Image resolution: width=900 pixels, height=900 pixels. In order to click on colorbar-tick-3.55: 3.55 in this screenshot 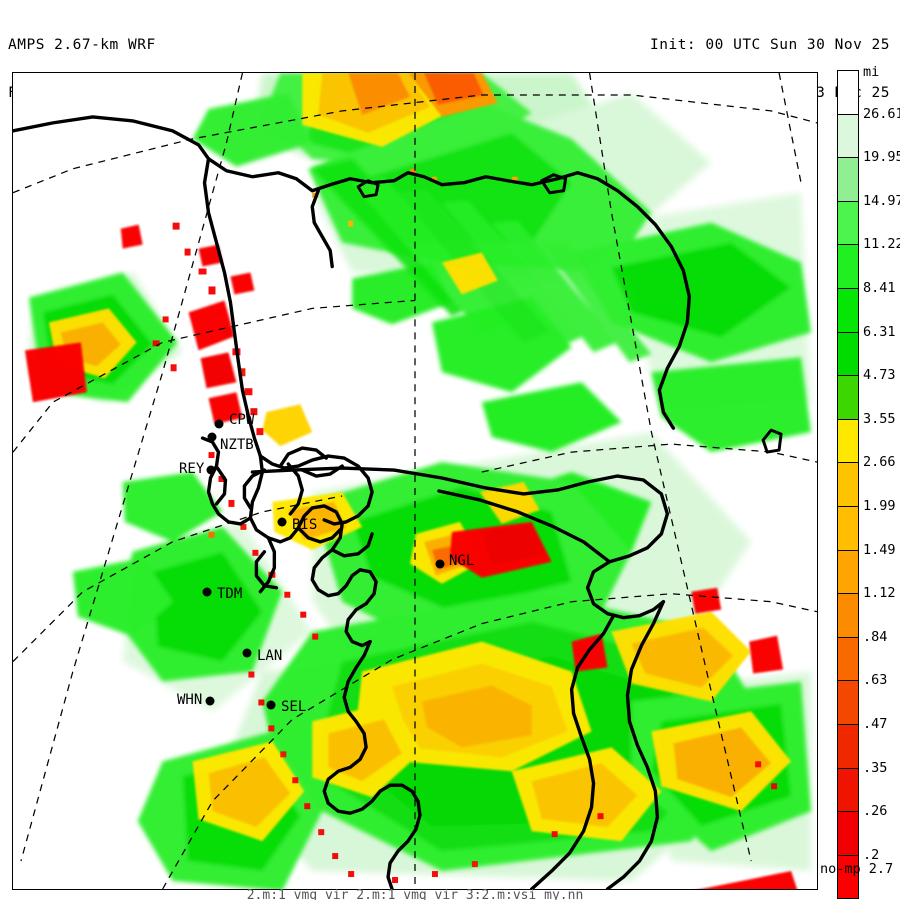, I will do `click(879, 418)`.